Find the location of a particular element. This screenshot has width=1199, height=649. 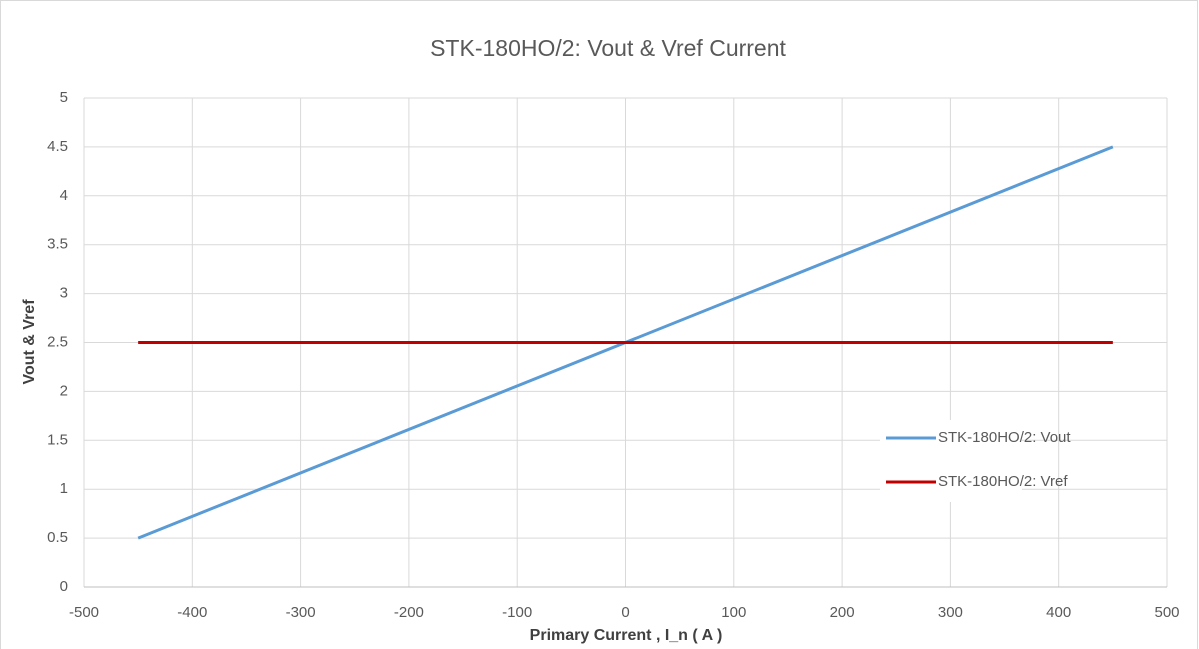

legend-box is located at coordinates (951, 461).